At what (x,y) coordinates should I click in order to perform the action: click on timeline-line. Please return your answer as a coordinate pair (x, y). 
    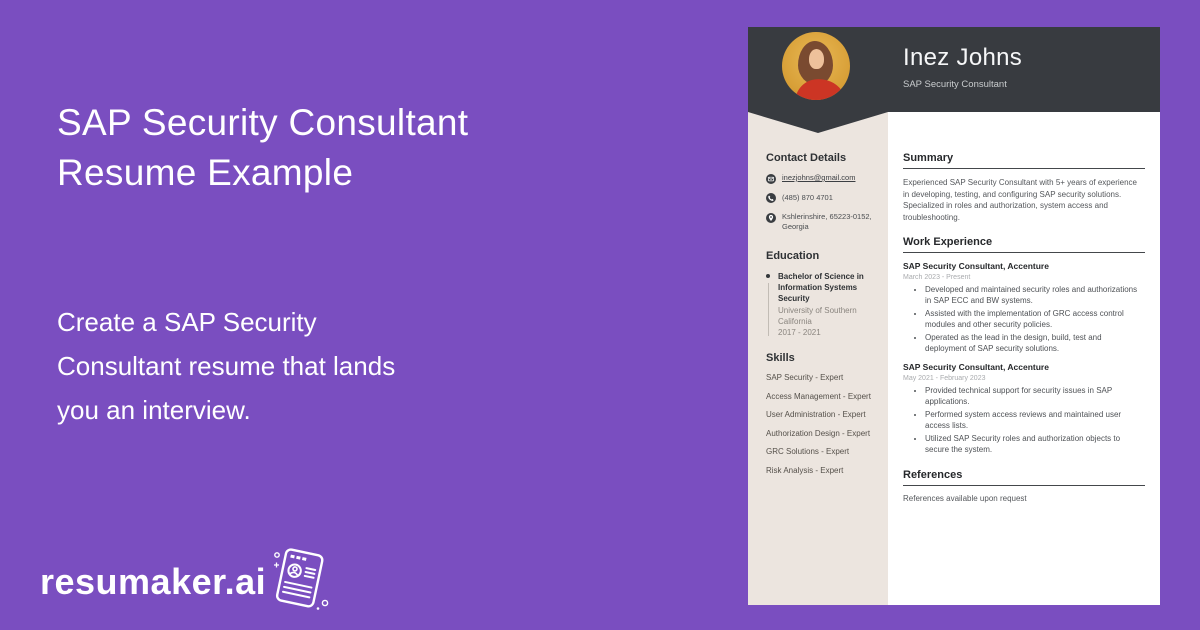
    Looking at the image, I should click on (768, 309).